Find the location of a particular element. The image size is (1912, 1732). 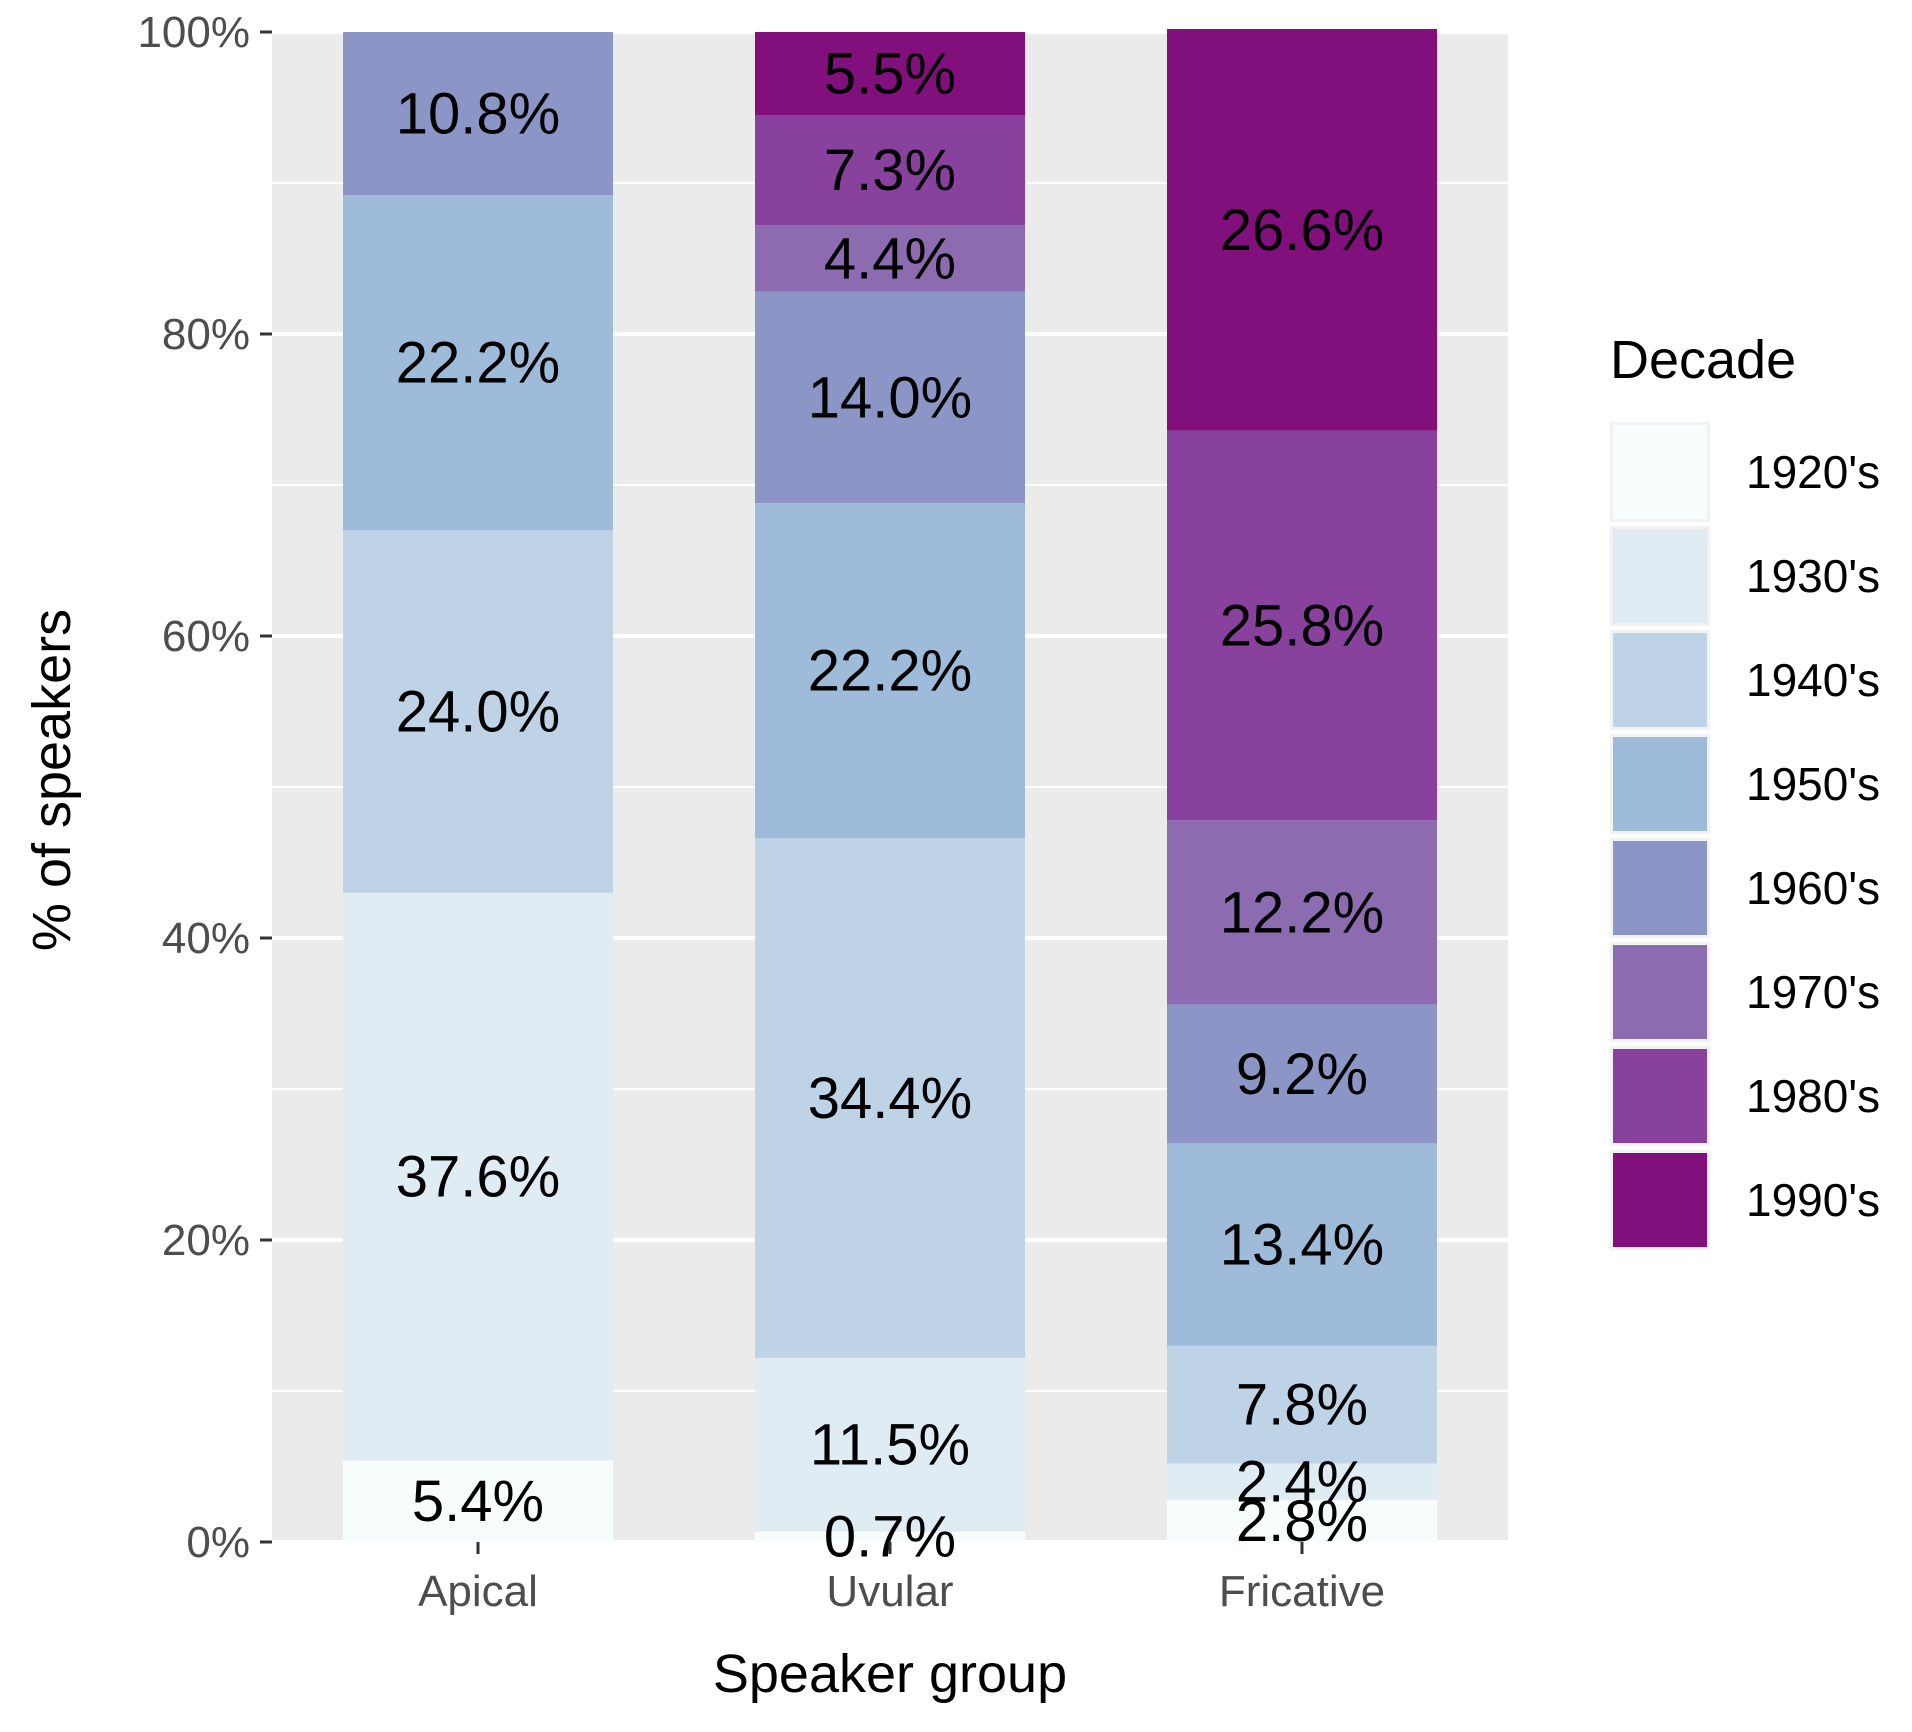

data-label: 7.8% is located at coordinates (1302, 1405).